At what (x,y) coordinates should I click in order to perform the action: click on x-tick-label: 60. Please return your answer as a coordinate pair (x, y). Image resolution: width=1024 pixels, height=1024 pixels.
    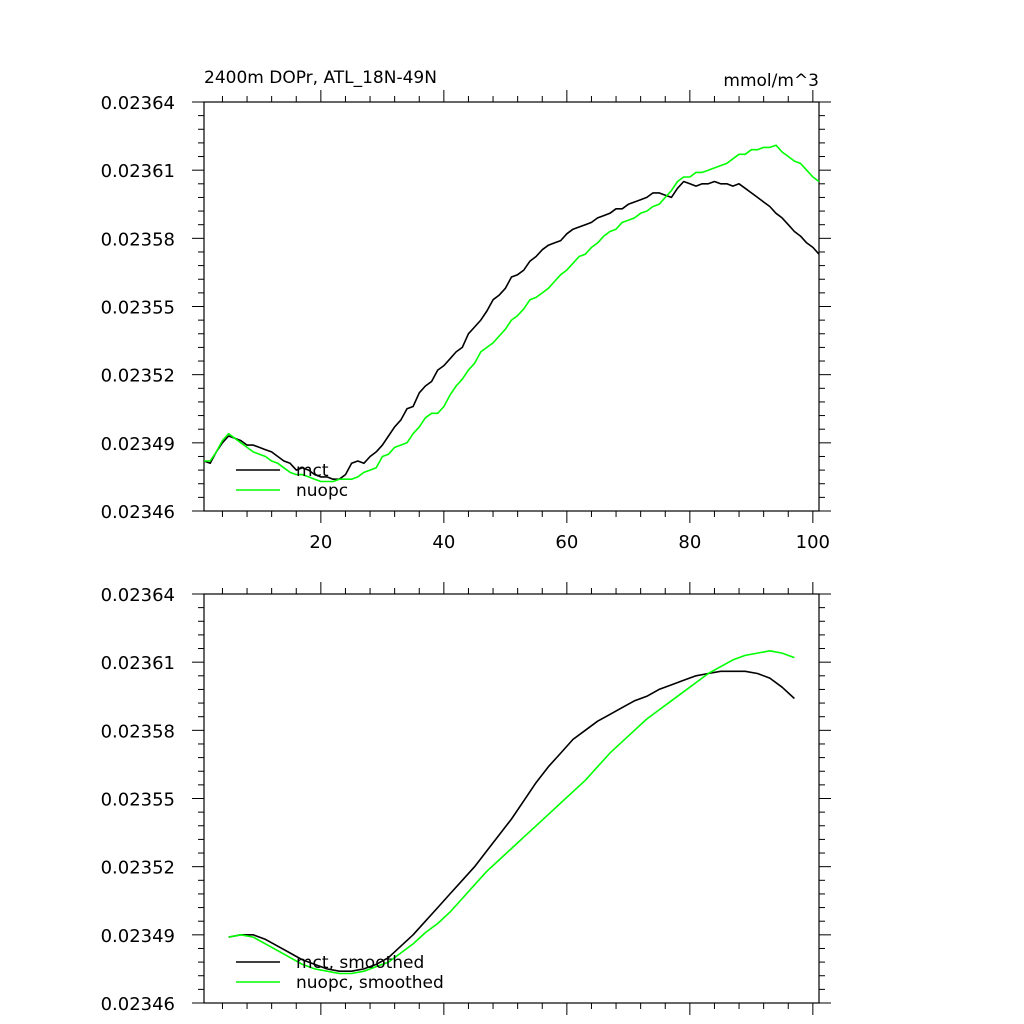
    Looking at the image, I should click on (566, 542).